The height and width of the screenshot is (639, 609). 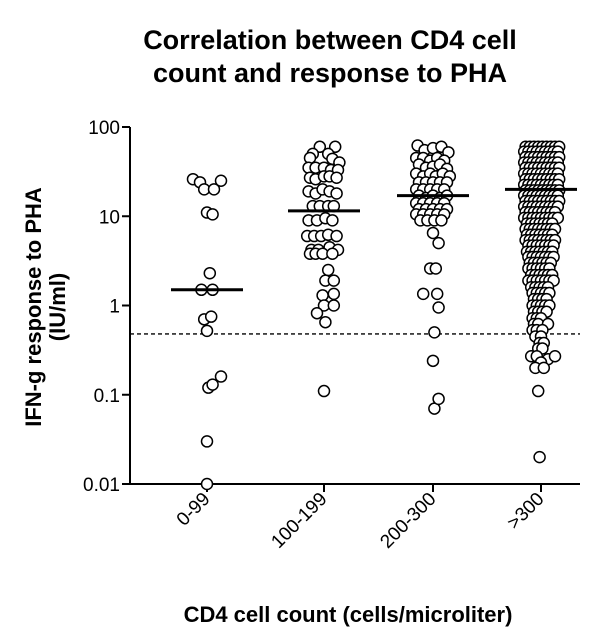 What do you see at coordinates (106, 307) in the screenshot?
I see `y-axis: 0.01 0.1 1 10 100` at bounding box center [106, 307].